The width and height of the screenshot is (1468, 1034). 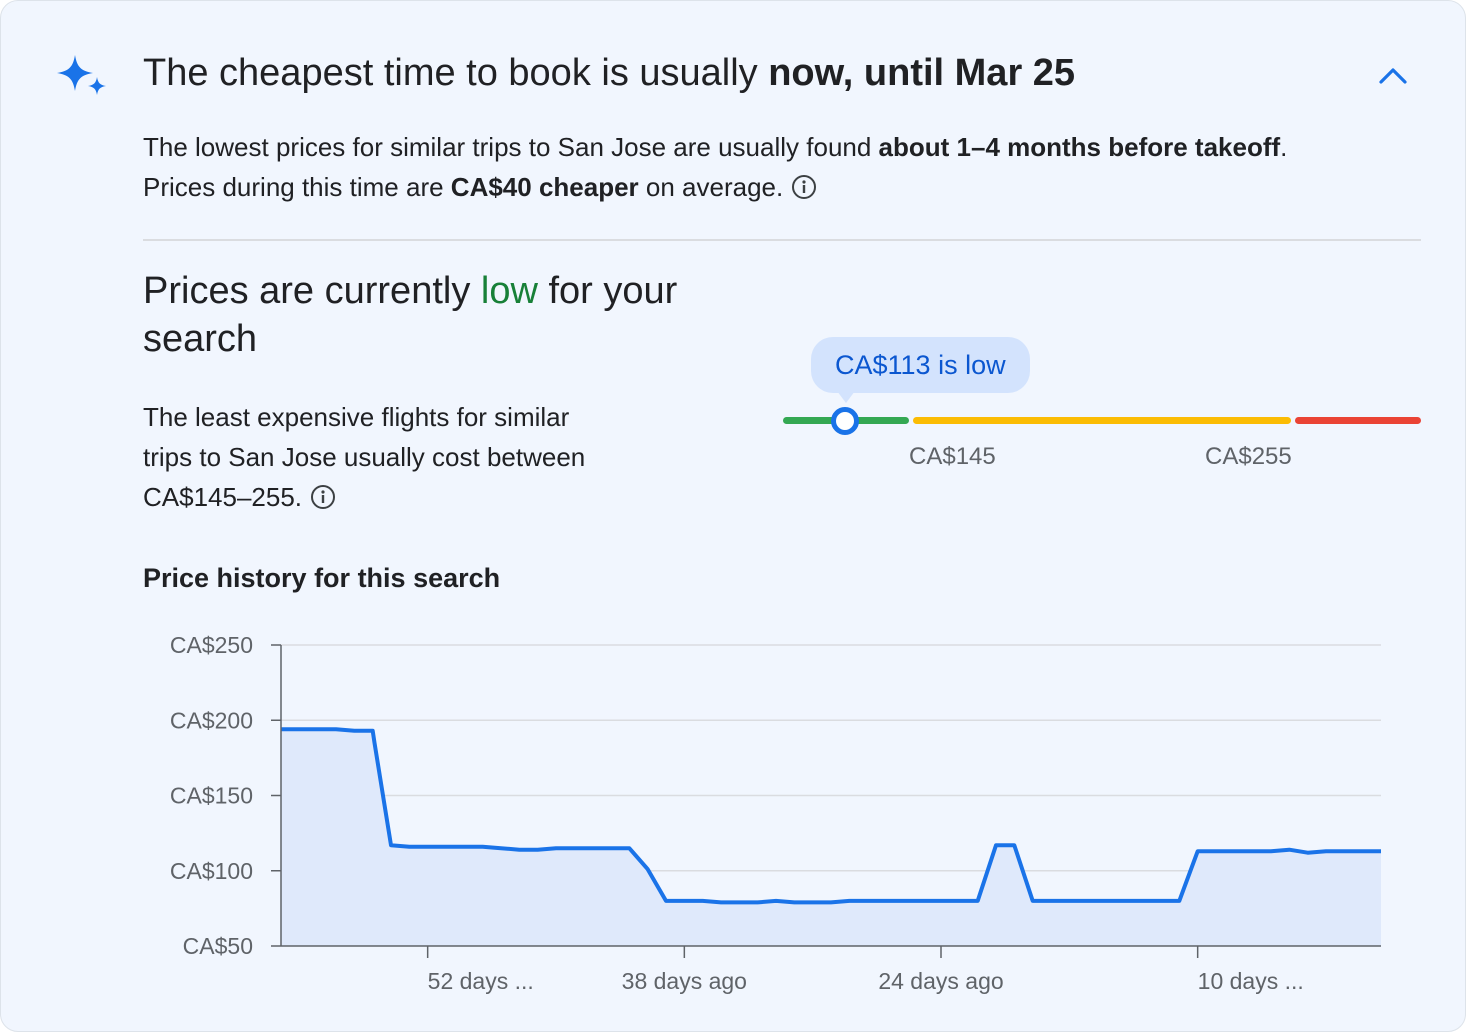 What do you see at coordinates (410, 315) in the screenshot?
I see `price-level-suffix: for your search` at bounding box center [410, 315].